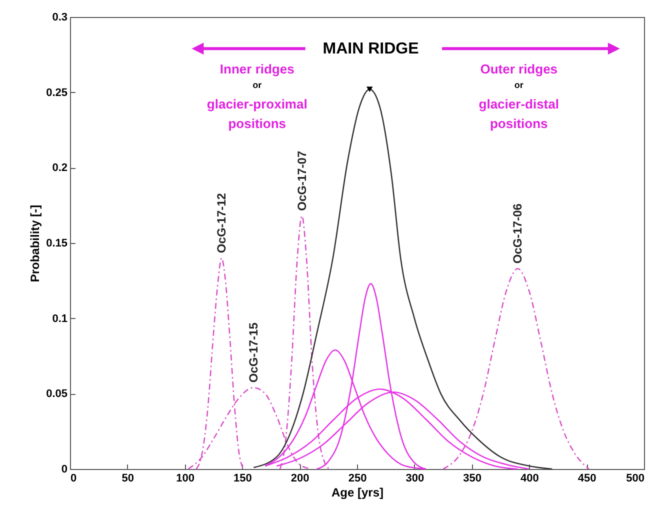 This screenshot has width=656, height=519. What do you see at coordinates (518, 104) in the screenshot?
I see `annotation: glacier-distal` at bounding box center [518, 104].